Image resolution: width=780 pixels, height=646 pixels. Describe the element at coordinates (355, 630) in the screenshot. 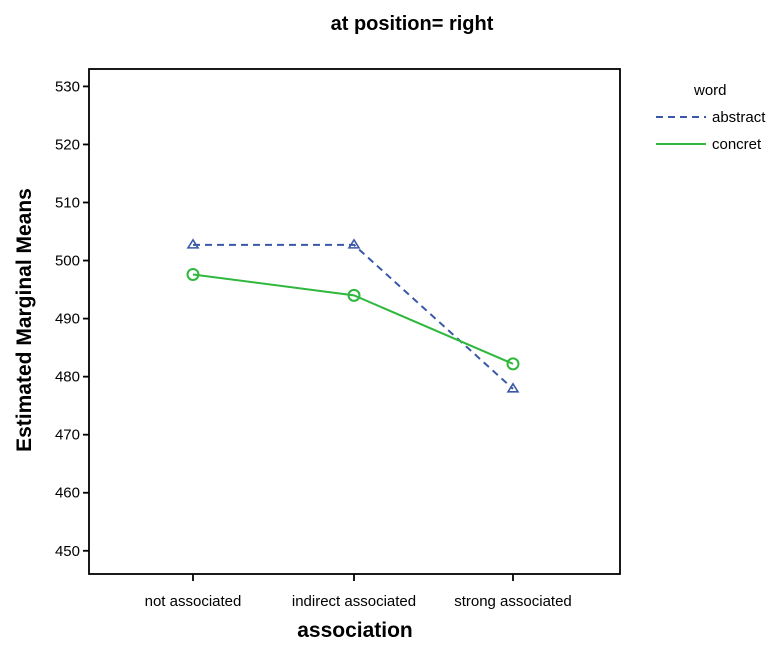

I see `x-axis-title: association` at that location.